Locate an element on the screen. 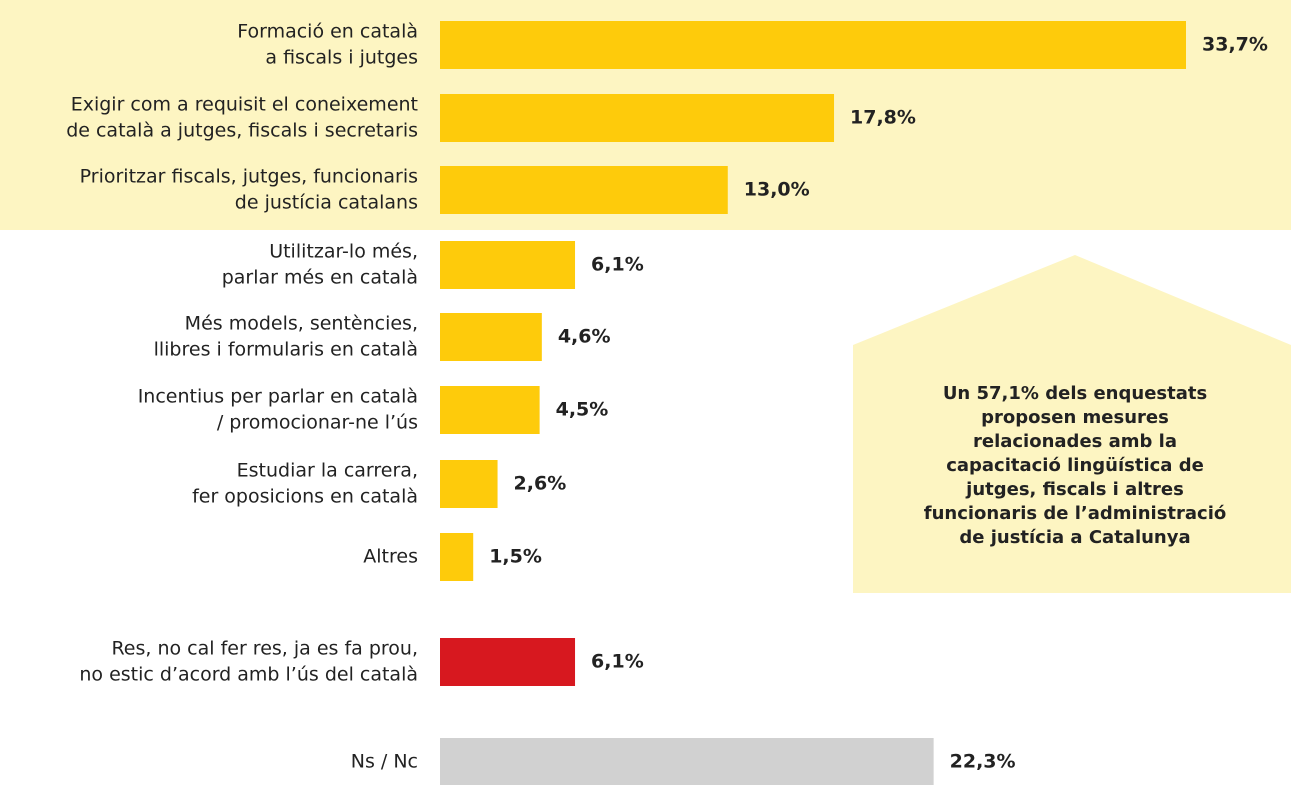  category-label: no estic d’acord amb l’ús del català is located at coordinates (248, 675).